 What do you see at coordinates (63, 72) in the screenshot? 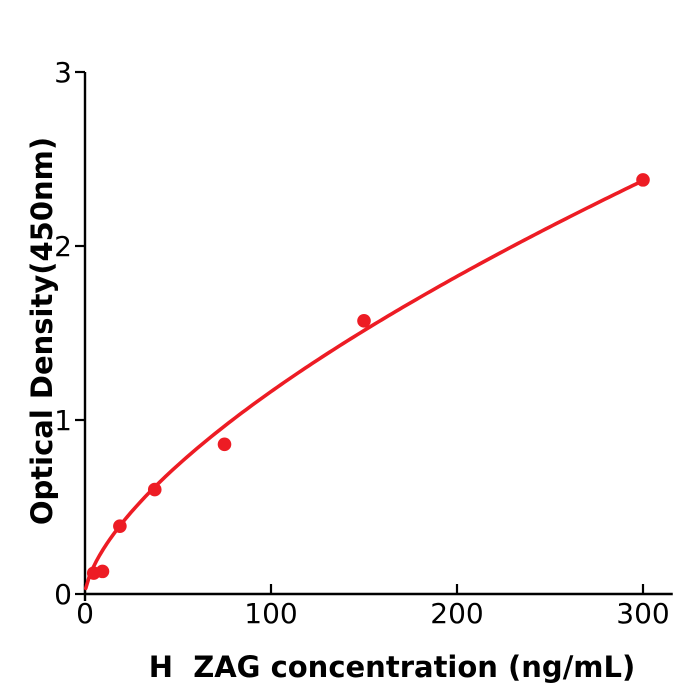
I see `y-tick-label: 3` at bounding box center [63, 72].